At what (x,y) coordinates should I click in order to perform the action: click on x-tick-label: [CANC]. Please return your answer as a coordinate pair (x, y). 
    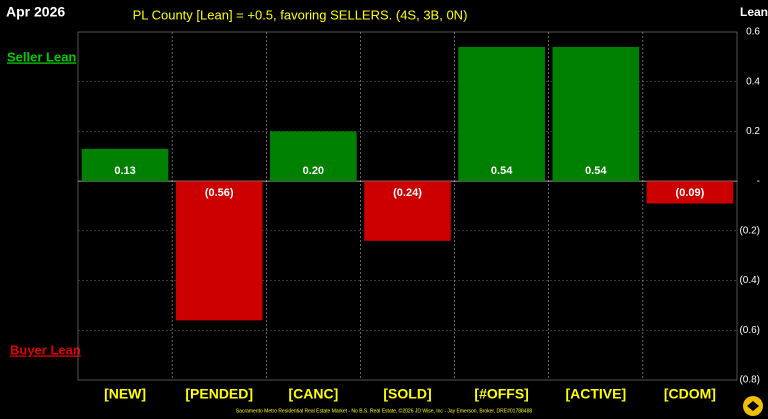
    Looking at the image, I should click on (313, 394).